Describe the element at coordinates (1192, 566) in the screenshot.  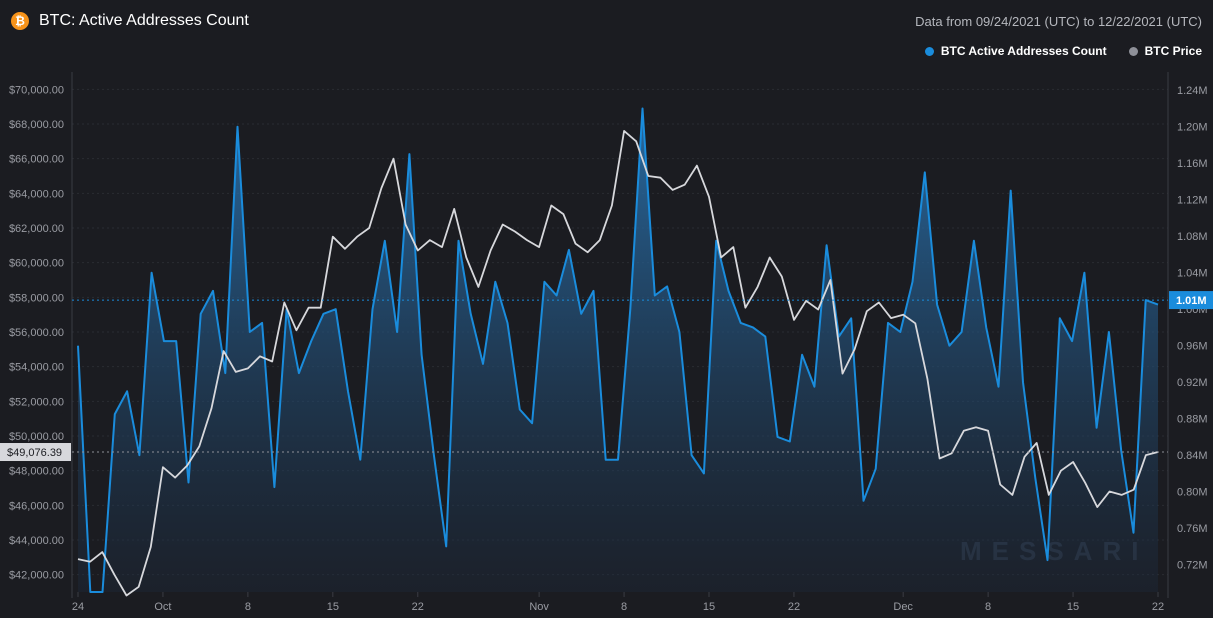
I see `right-axis-tick-label: 0.72M` at that location.